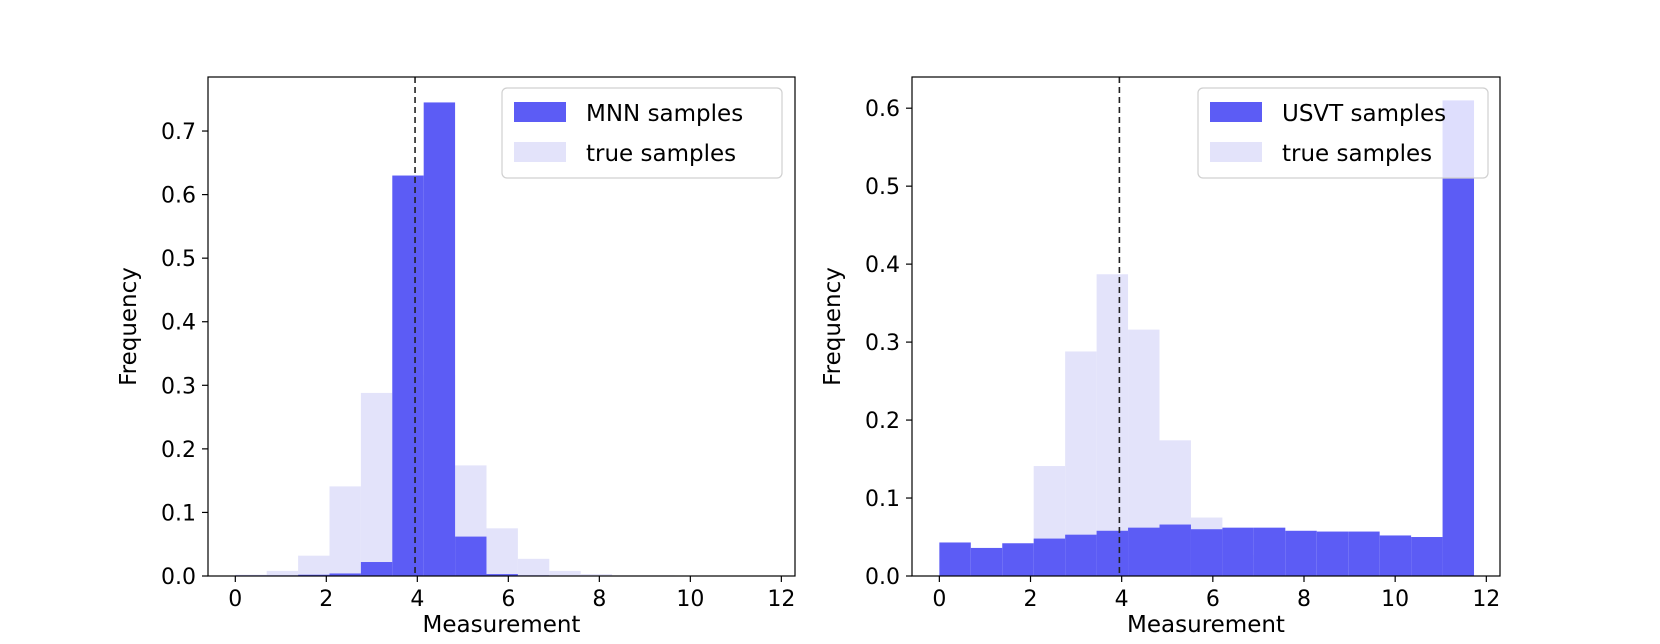 This screenshot has width=1660, height=644. What do you see at coordinates (1364, 114) in the screenshot?
I see `legend-label: USVT samples` at bounding box center [1364, 114].